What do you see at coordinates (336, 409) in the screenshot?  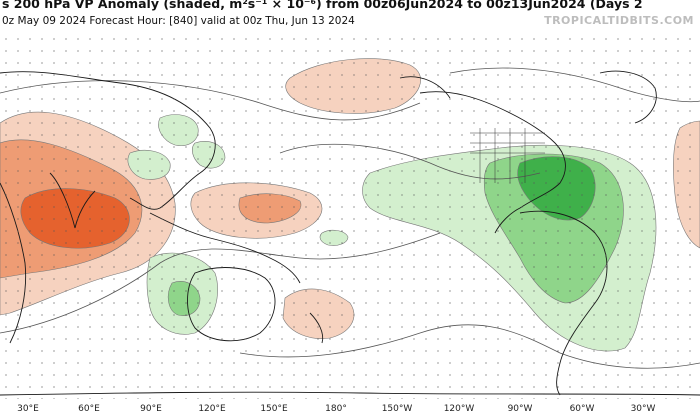 I see `lon-label: 180°` at bounding box center [336, 409].